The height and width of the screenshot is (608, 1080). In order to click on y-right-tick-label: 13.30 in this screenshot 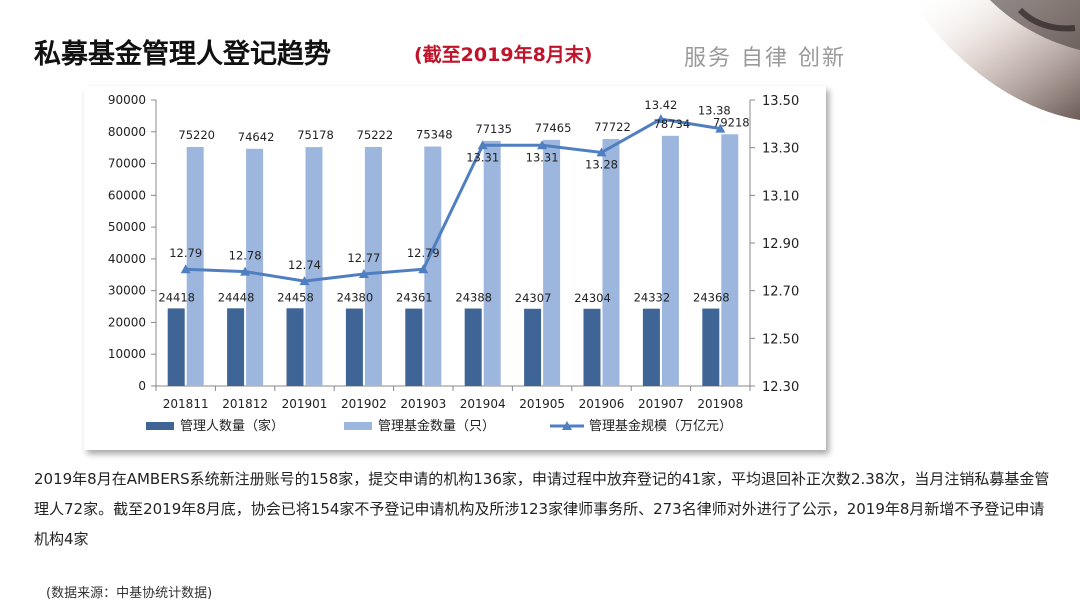, I will do `click(780, 149)`.